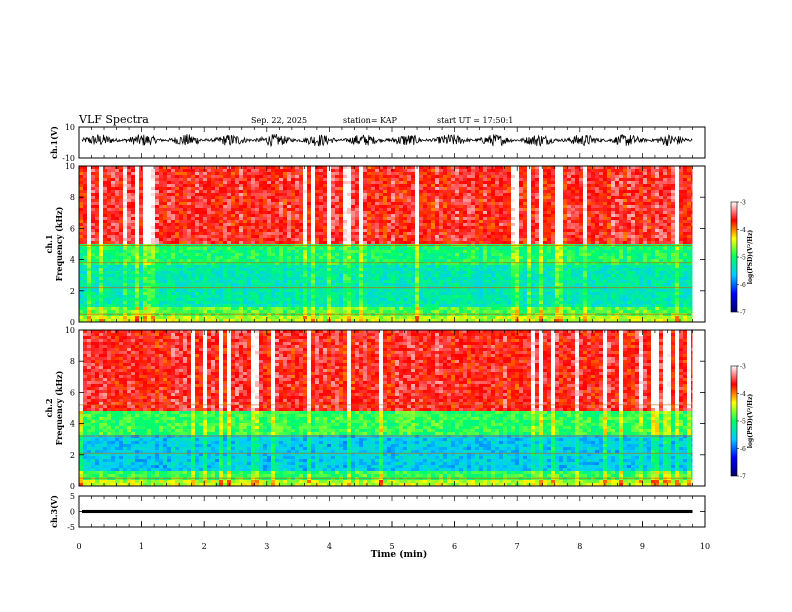 The image size is (792, 612). I want to click on figure-start-time: start UT = 17:50:1, so click(475, 120).